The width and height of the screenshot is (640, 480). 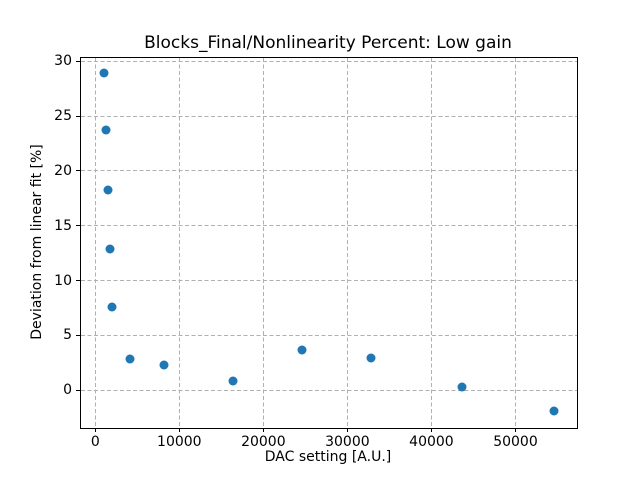 I want to click on y-axis-label: Deviation from linear fit [%], so click(x=37, y=242).